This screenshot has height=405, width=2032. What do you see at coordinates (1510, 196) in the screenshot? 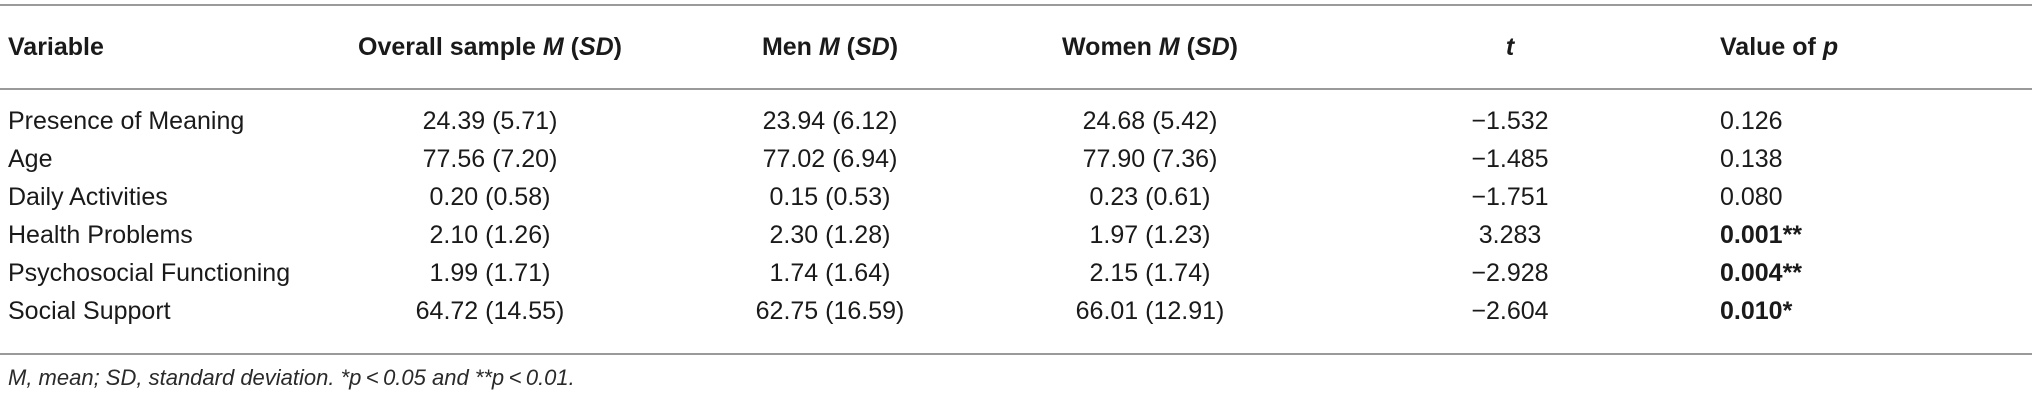
I see `cell-t: −1.751` at bounding box center [1510, 196].